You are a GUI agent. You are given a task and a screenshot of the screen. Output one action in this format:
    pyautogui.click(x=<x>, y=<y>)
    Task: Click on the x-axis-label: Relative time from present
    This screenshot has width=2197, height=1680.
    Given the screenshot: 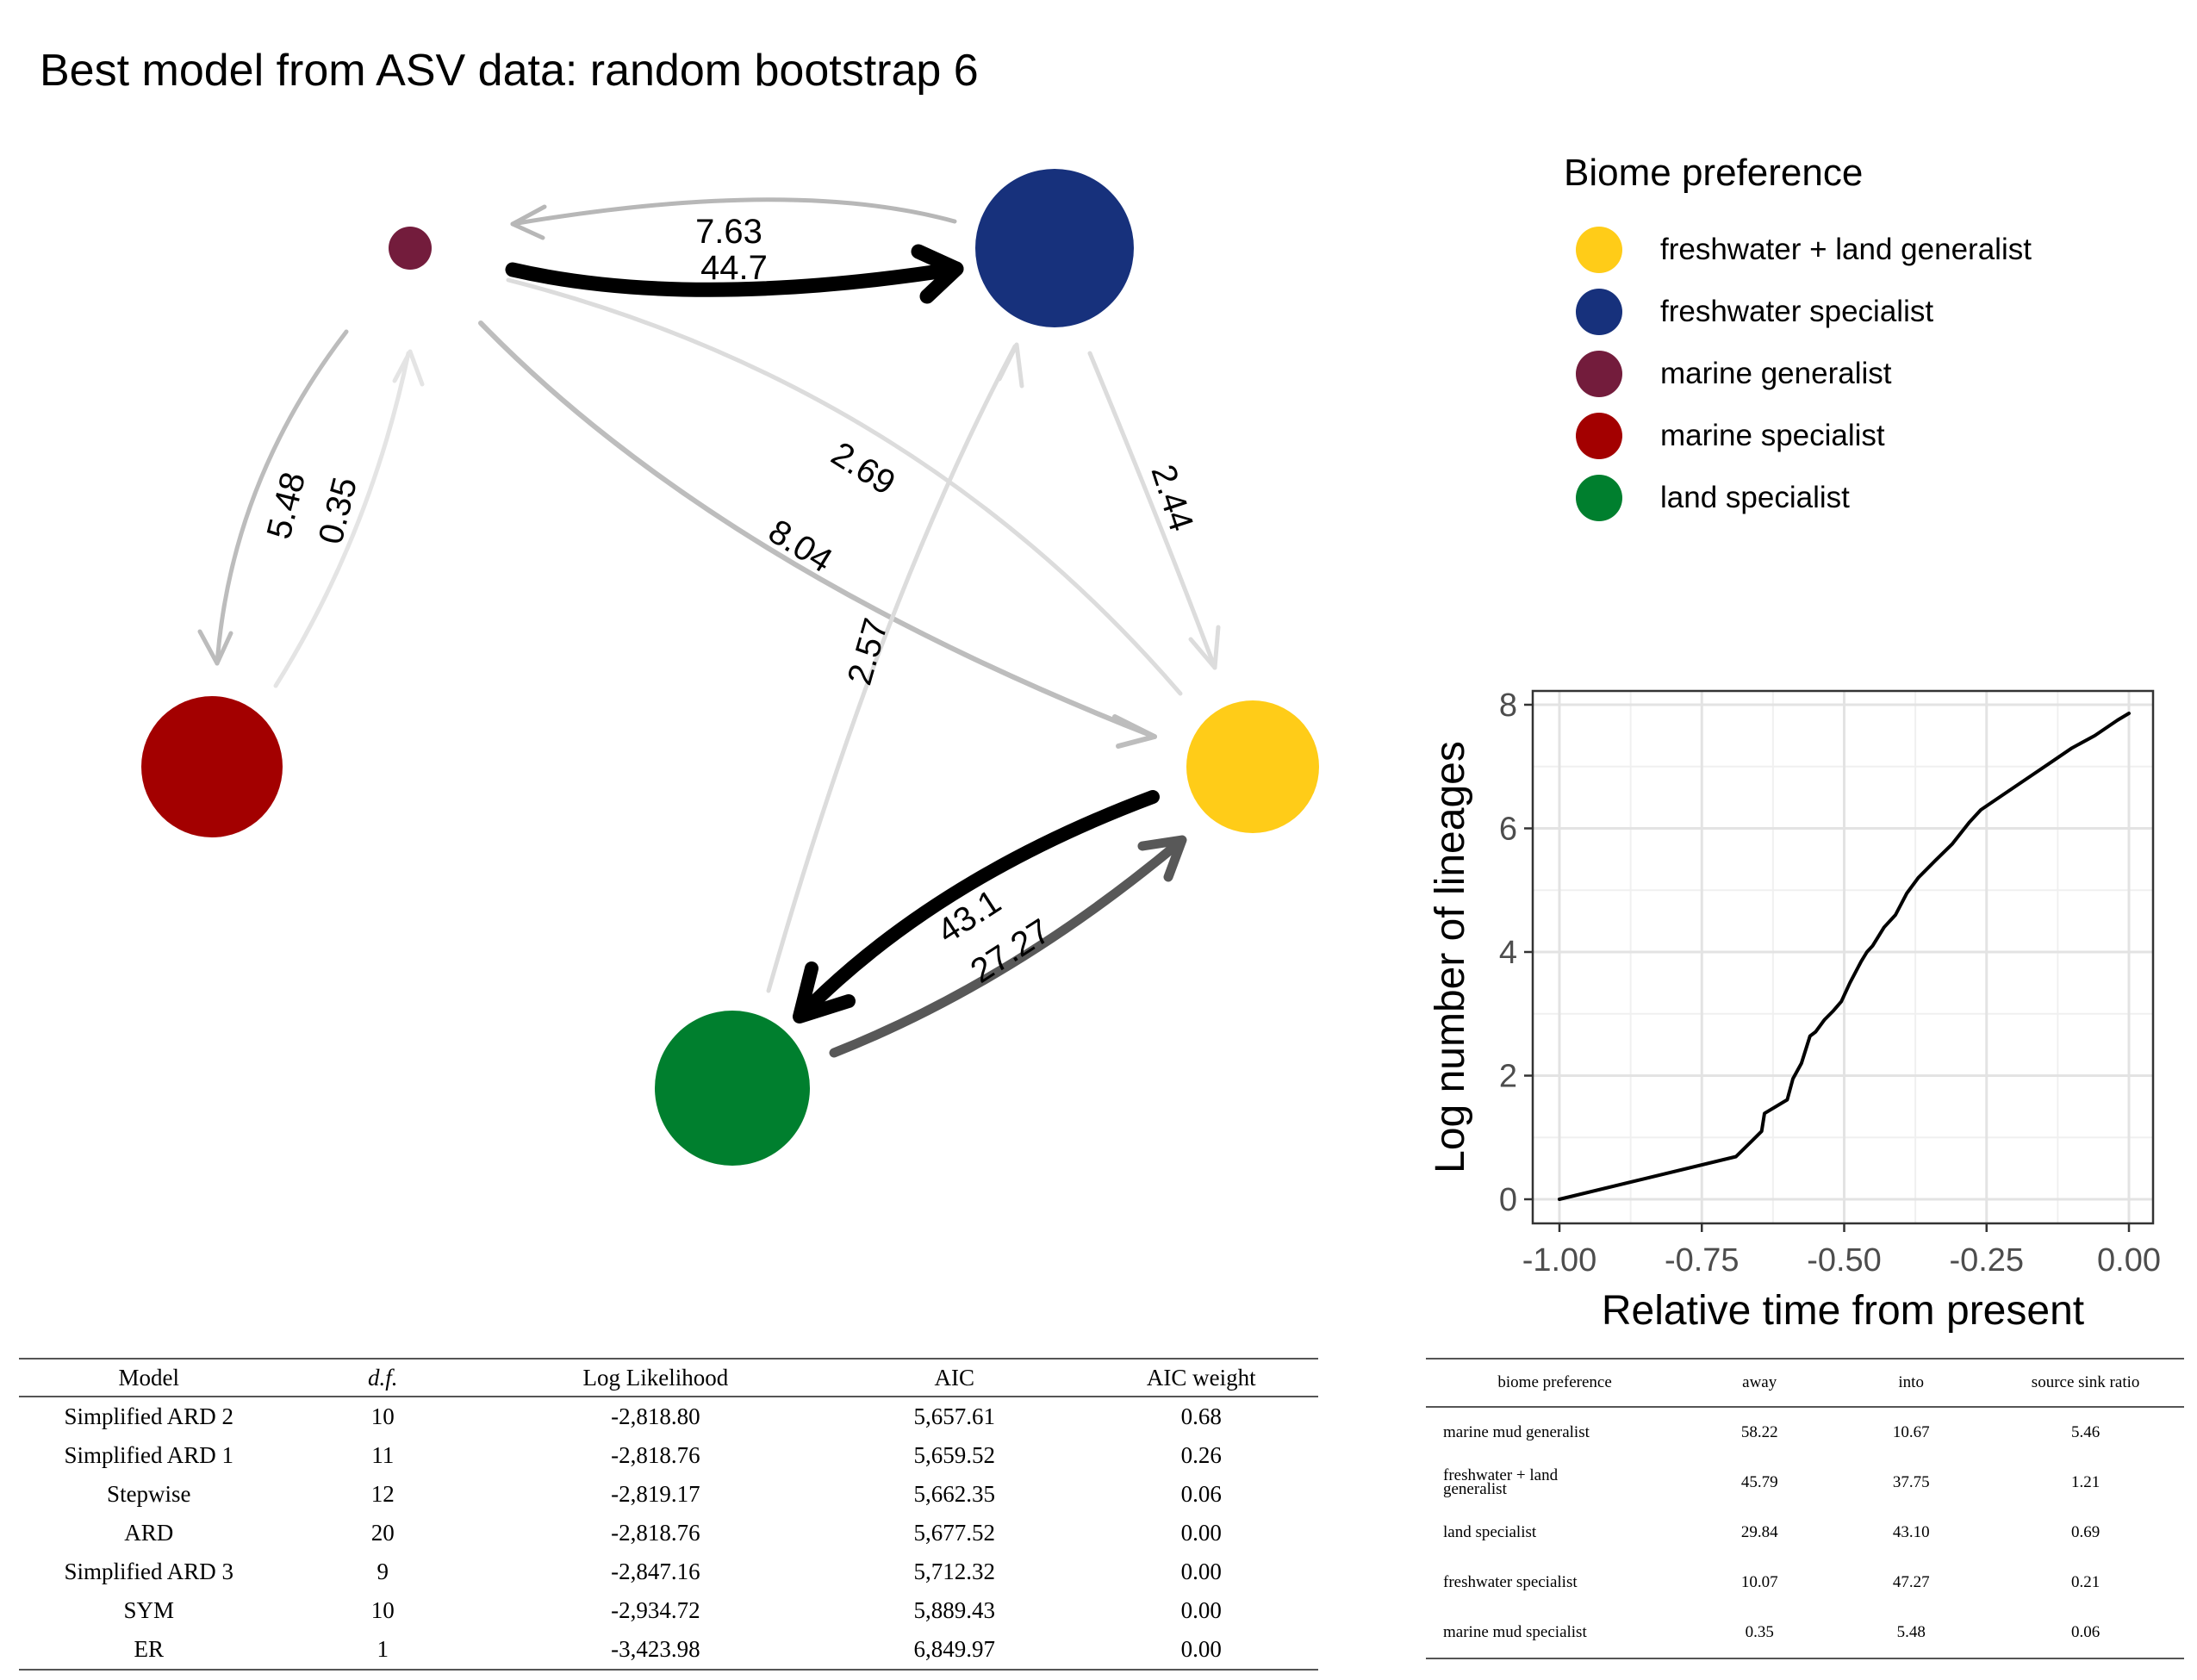 What is the action you would take?
    pyautogui.click(x=1843, y=1311)
    